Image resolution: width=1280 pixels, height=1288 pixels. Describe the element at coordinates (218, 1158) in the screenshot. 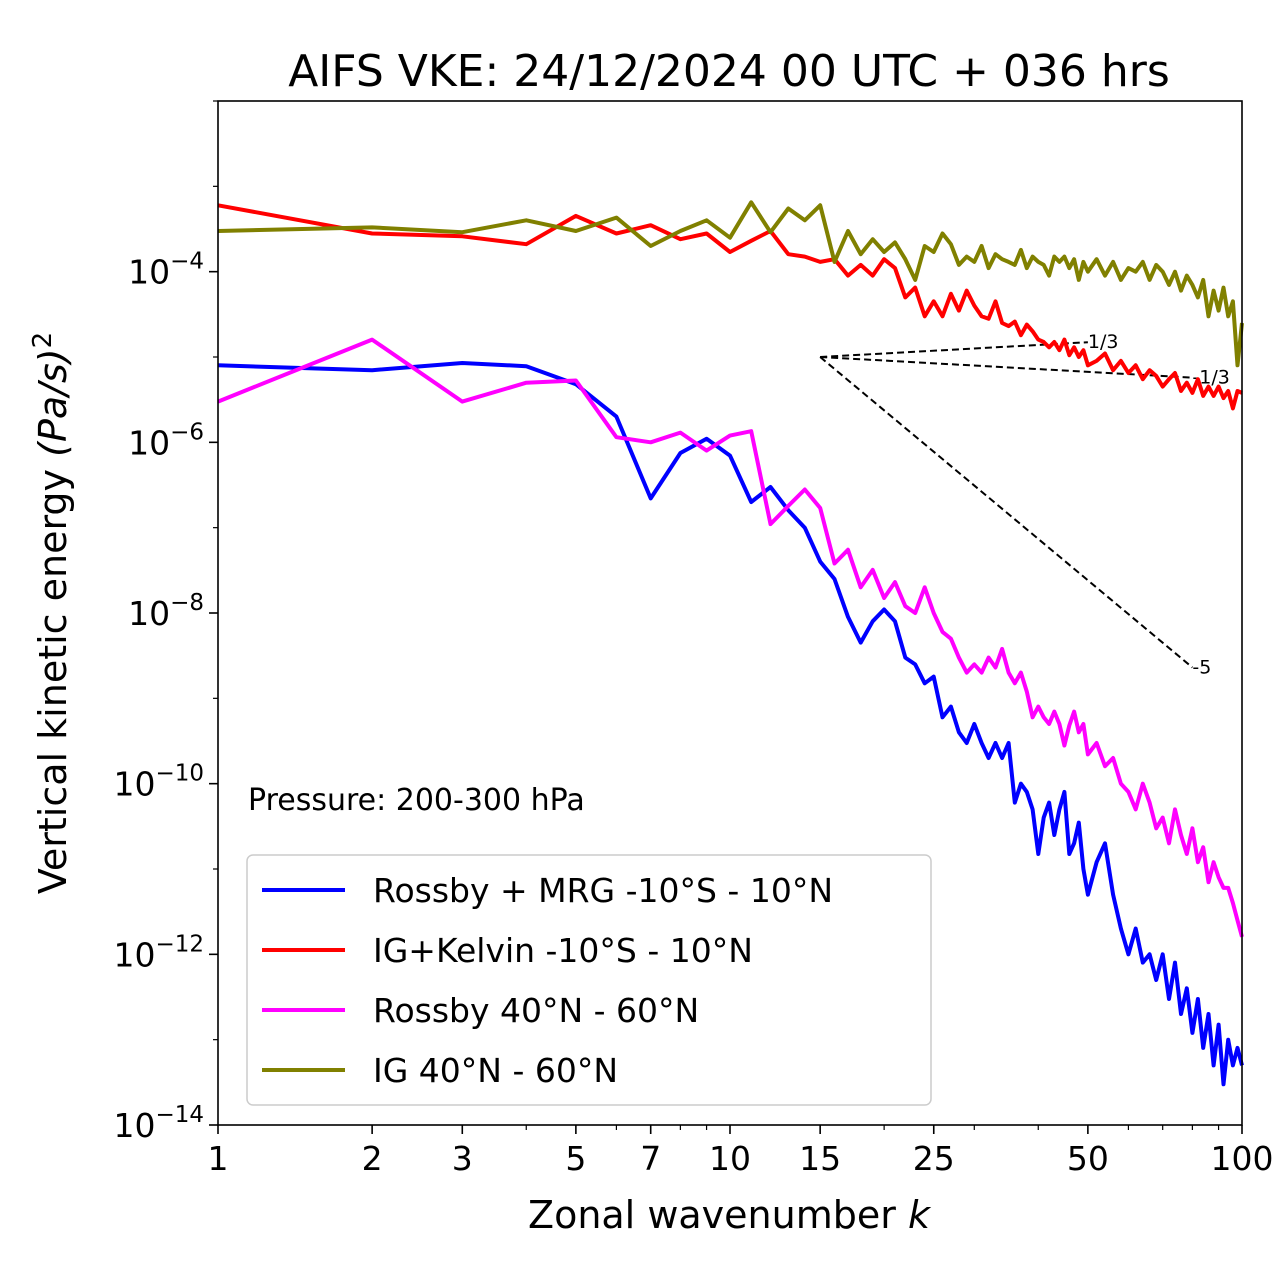

I see `x-tick-label: 1` at that location.